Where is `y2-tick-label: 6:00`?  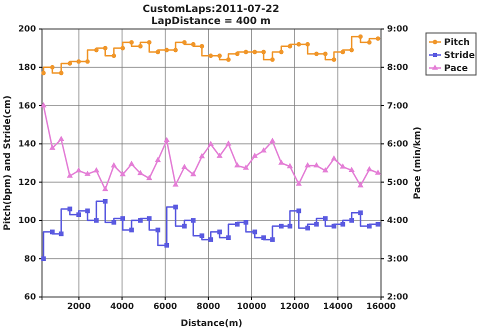 y2-tick-label: 6:00 is located at coordinates (397, 145).